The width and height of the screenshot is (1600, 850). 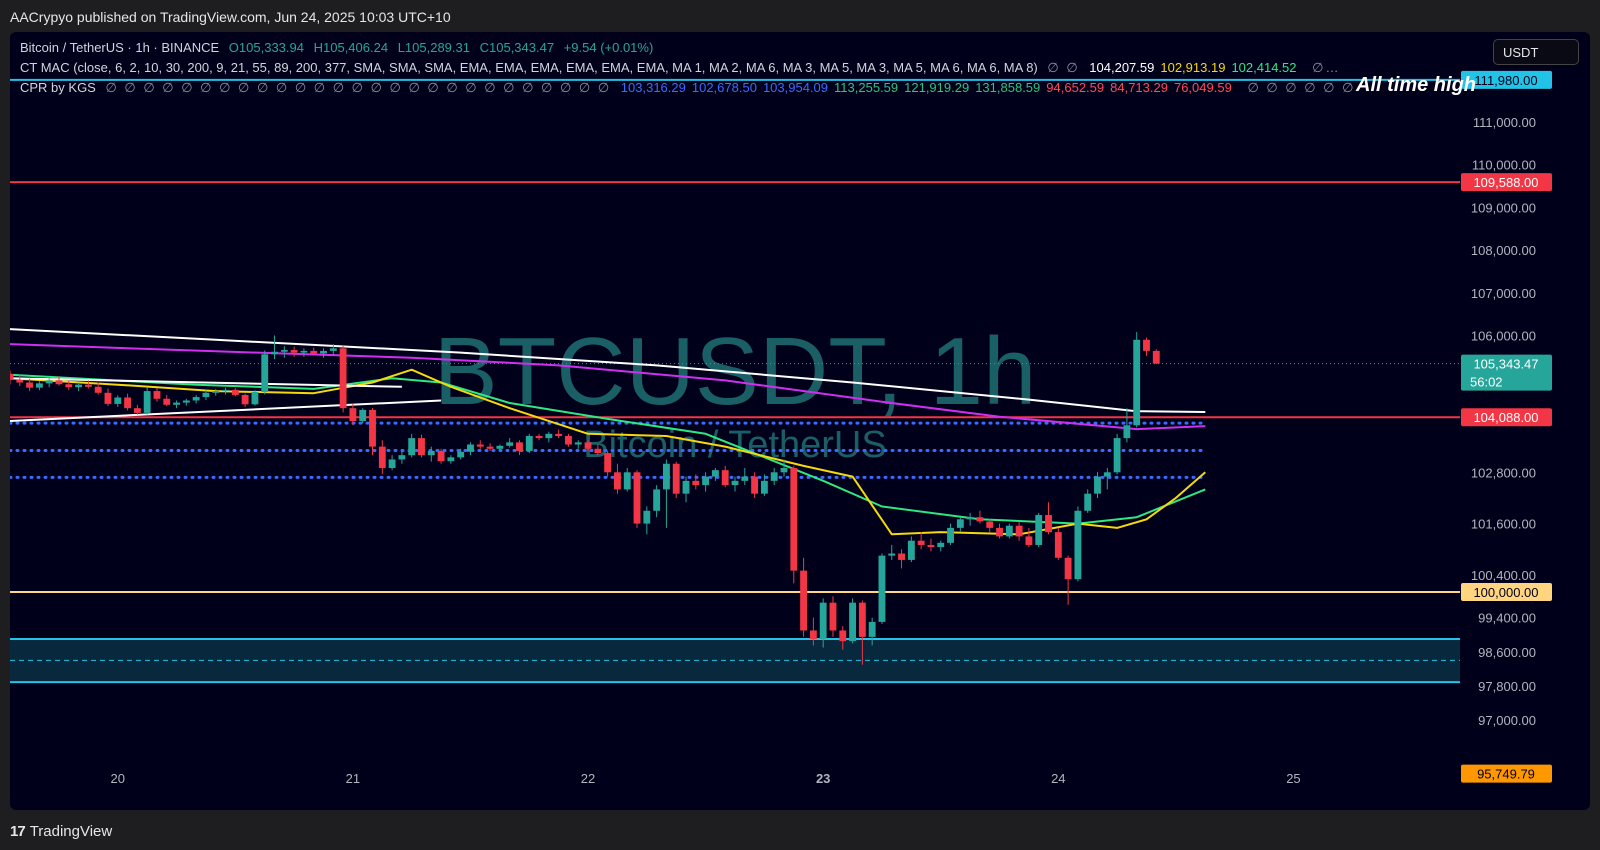 I want to click on x-tick-label: 24, so click(x=1058, y=778).